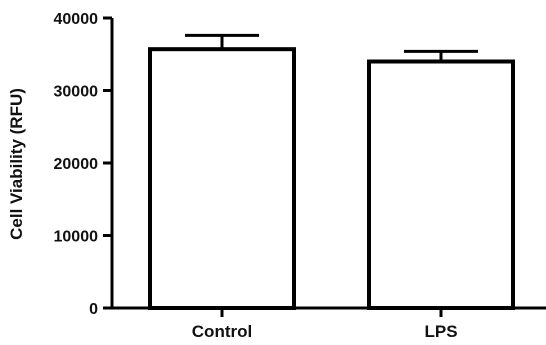 This screenshot has width=546, height=345. What do you see at coordinates (76, 19) in the screenshot?
I see `y-tick-label: 40000` at bounding box center [76, 19].